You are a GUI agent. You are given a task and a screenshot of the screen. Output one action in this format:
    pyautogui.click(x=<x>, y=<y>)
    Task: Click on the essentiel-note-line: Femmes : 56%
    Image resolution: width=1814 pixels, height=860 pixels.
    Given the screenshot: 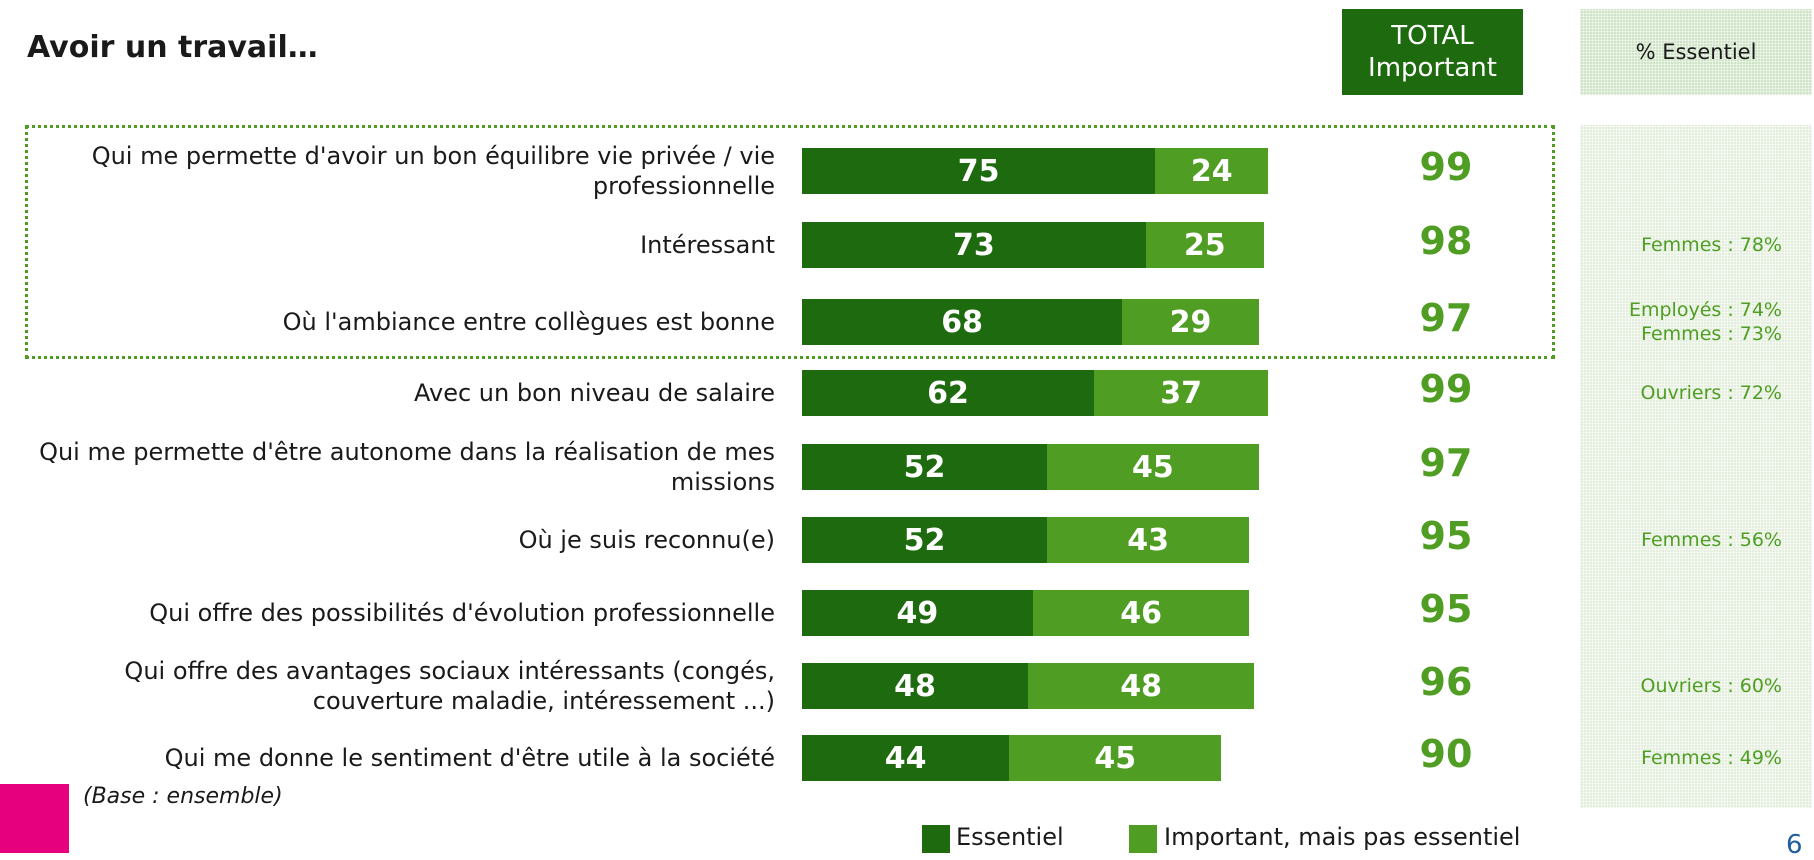 What is the action you would take?
    pyautogui.click(x=1711, y=540)
    